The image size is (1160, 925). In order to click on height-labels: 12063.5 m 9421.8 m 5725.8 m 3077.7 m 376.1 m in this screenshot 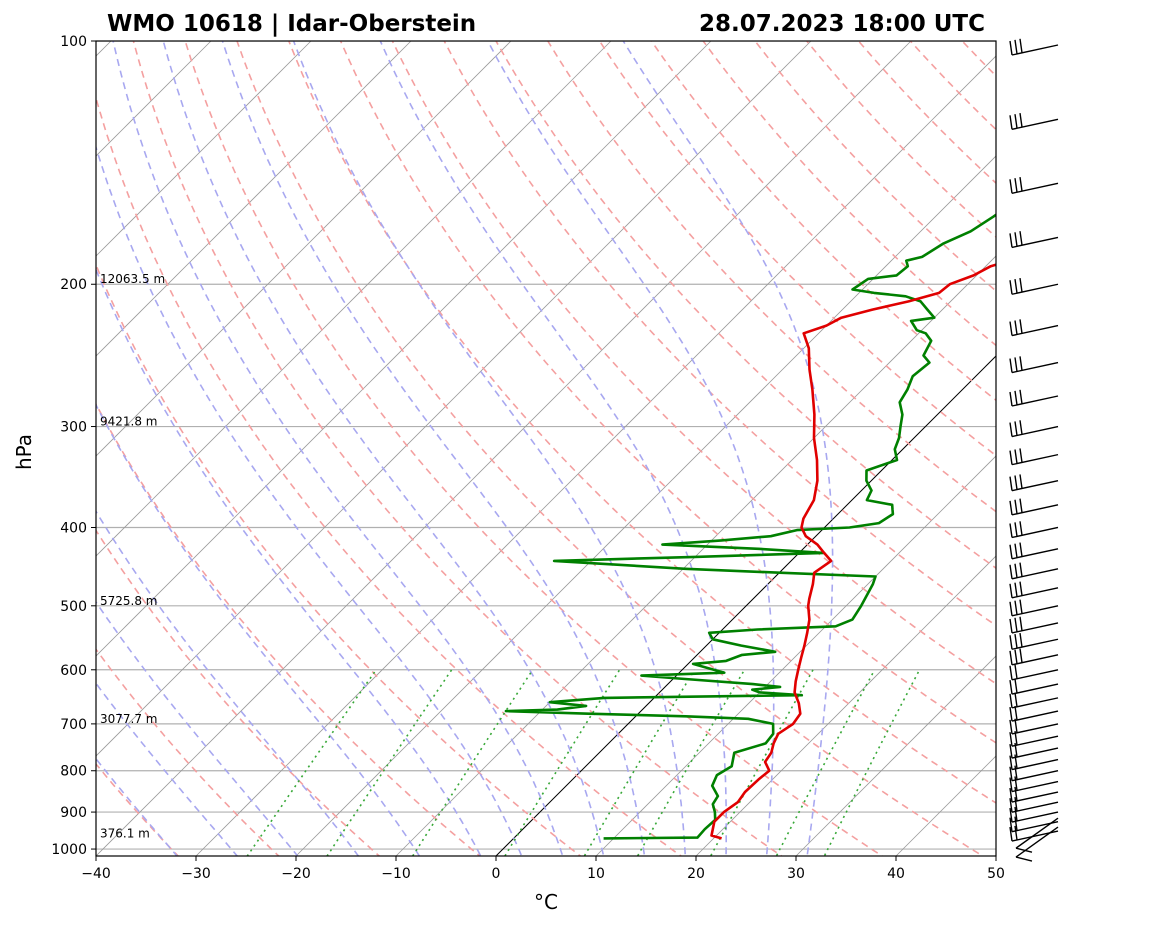, I will do `click(132, 556)`.